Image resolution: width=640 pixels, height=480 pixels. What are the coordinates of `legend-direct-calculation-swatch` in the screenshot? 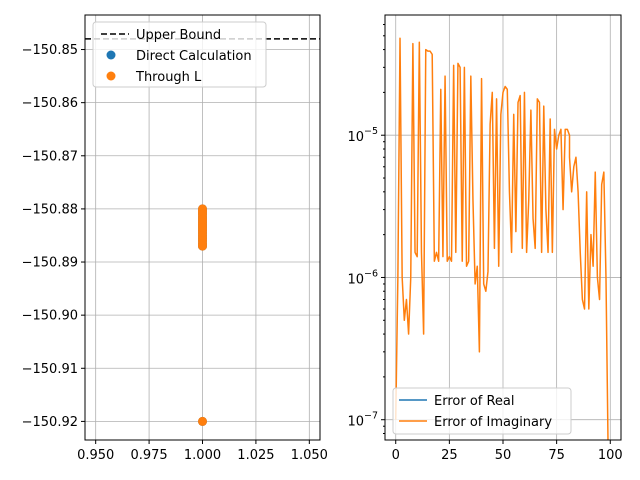 It's located at (111, 55).